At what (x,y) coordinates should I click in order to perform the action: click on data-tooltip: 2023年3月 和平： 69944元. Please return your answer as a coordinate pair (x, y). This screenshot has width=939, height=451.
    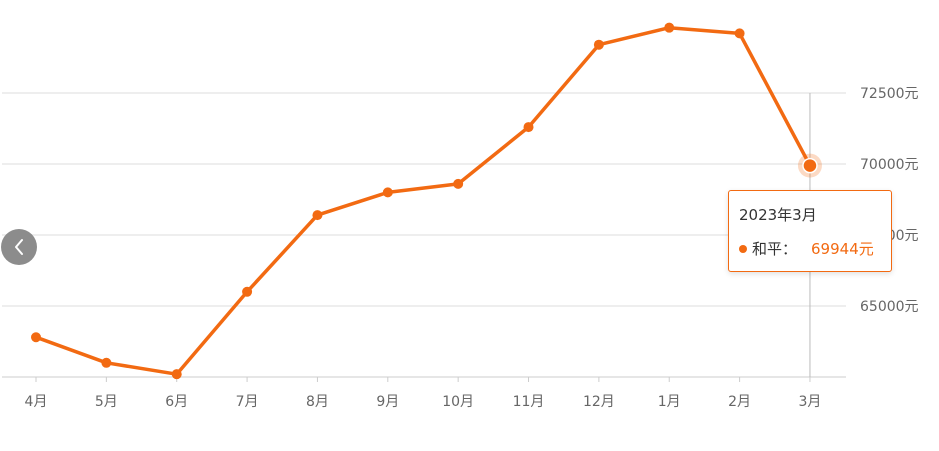
    Looking at the image, I should click on (810, 231).